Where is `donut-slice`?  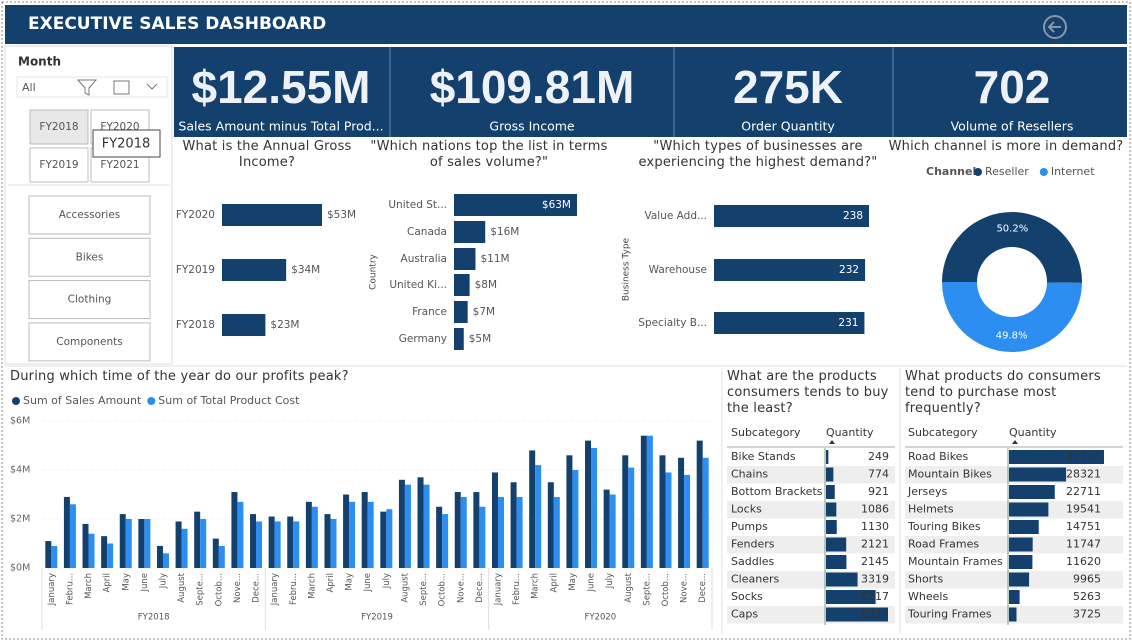
donut-slice is located at coordinates (1012, 247).